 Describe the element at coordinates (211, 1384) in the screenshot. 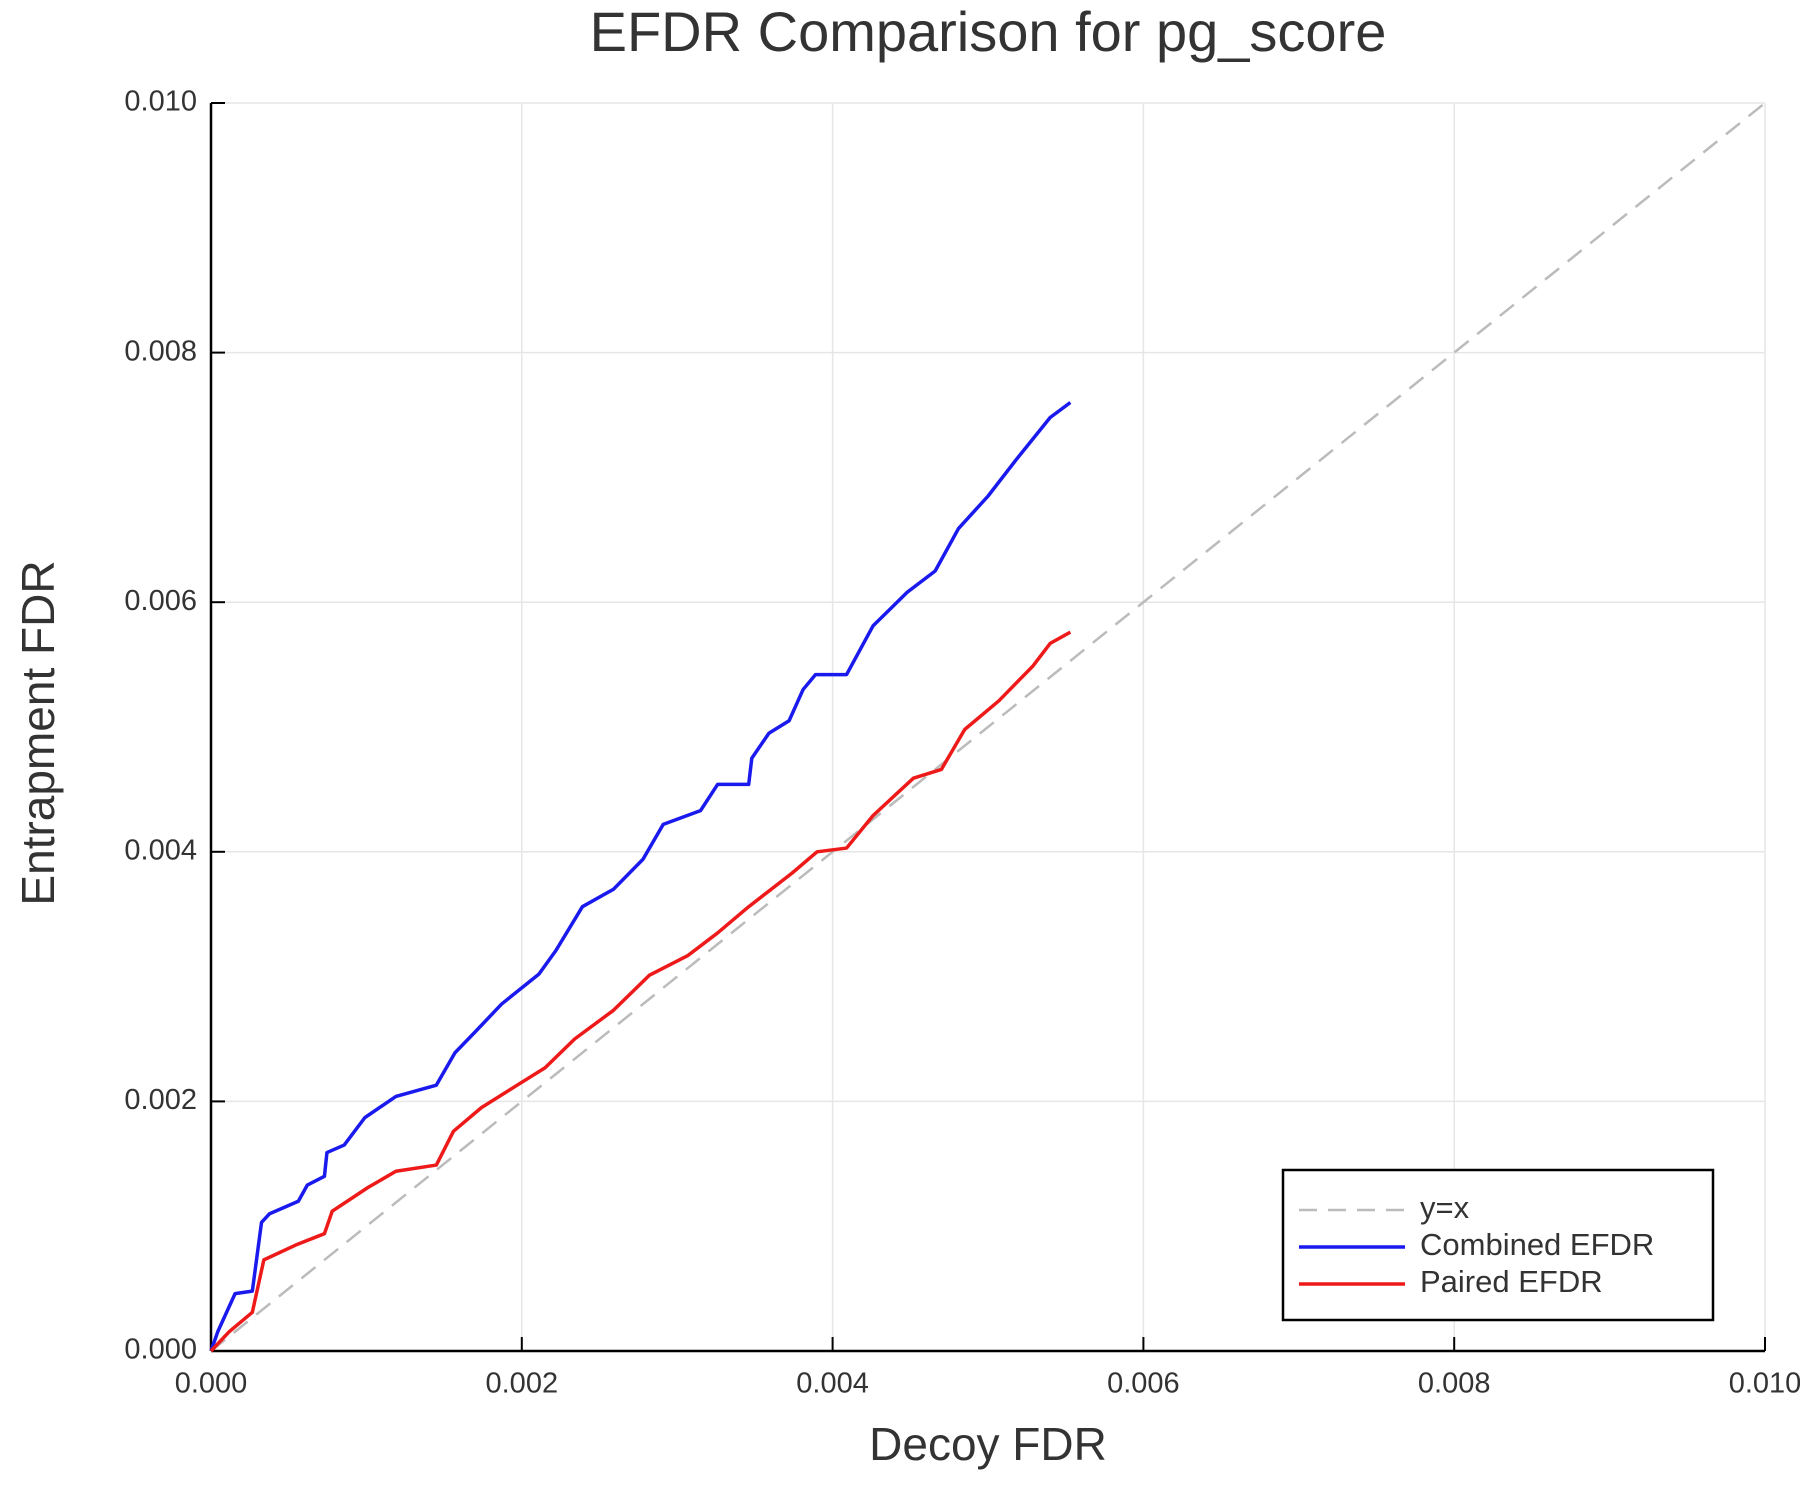

I see `x-tick-label: 0.000` at that location.